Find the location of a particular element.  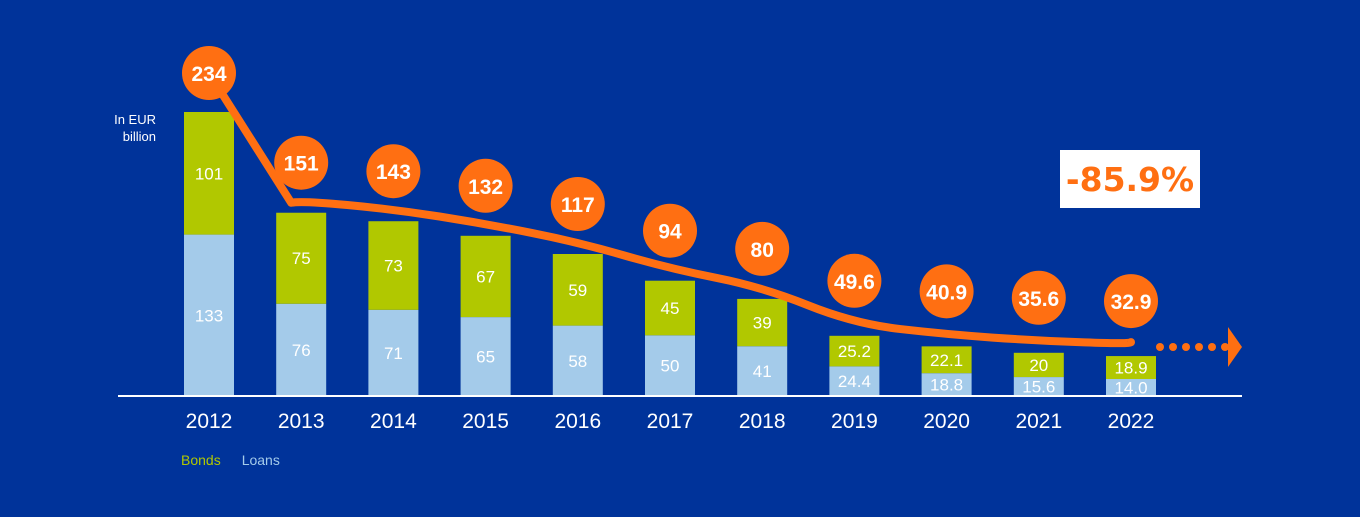

bar-bonds-2021 is located at coordinates (1038, 365).